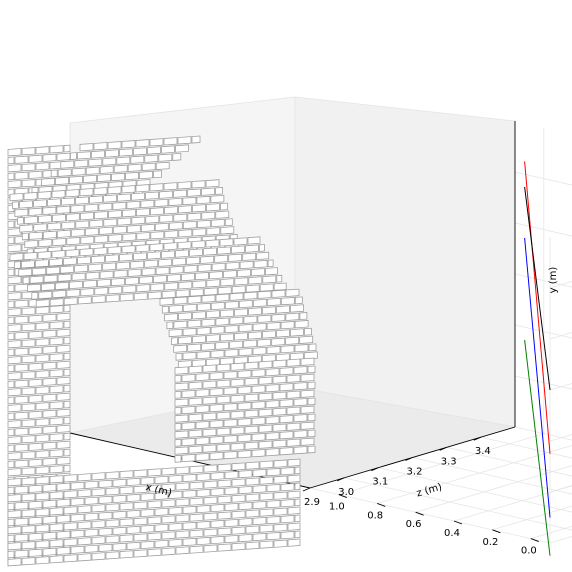 This screenshot has width=572, height=572. Describe the element at coordinates (419, 513) in the screenshot. I see `x-tick` at that location.